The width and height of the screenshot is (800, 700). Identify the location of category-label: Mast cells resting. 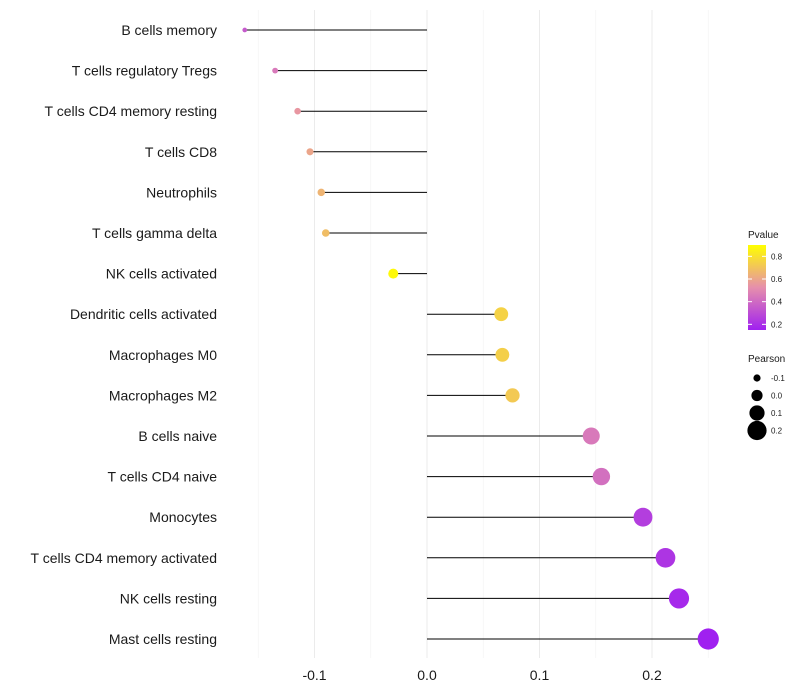
(163, 639).